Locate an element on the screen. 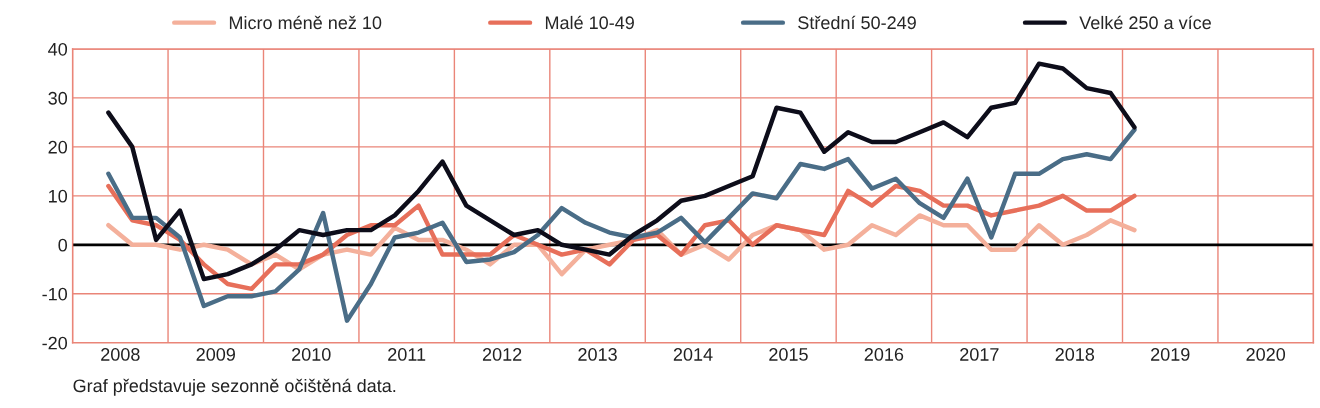  legend-label: Micro méně než 10 is located at coordinates (305, 22).